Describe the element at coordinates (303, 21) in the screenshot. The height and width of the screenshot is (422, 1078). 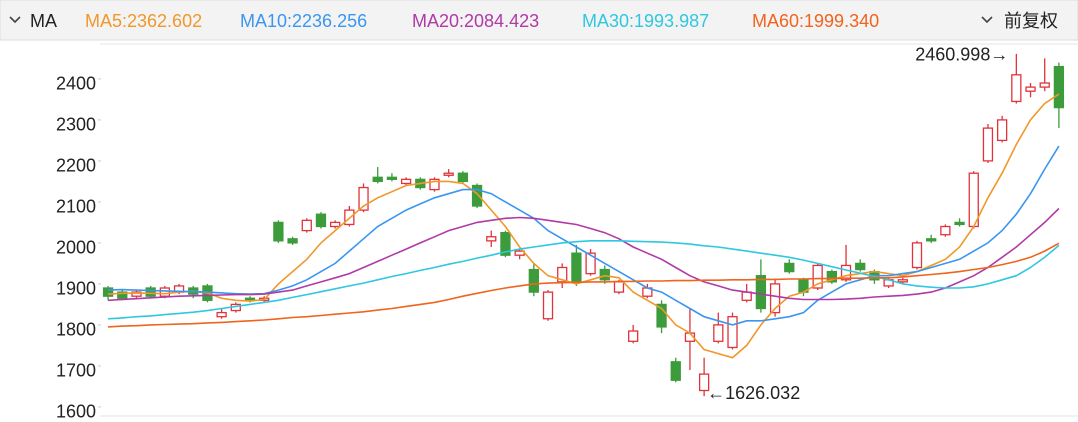
I see `legend-entry: MA10:2236.256` at that location.